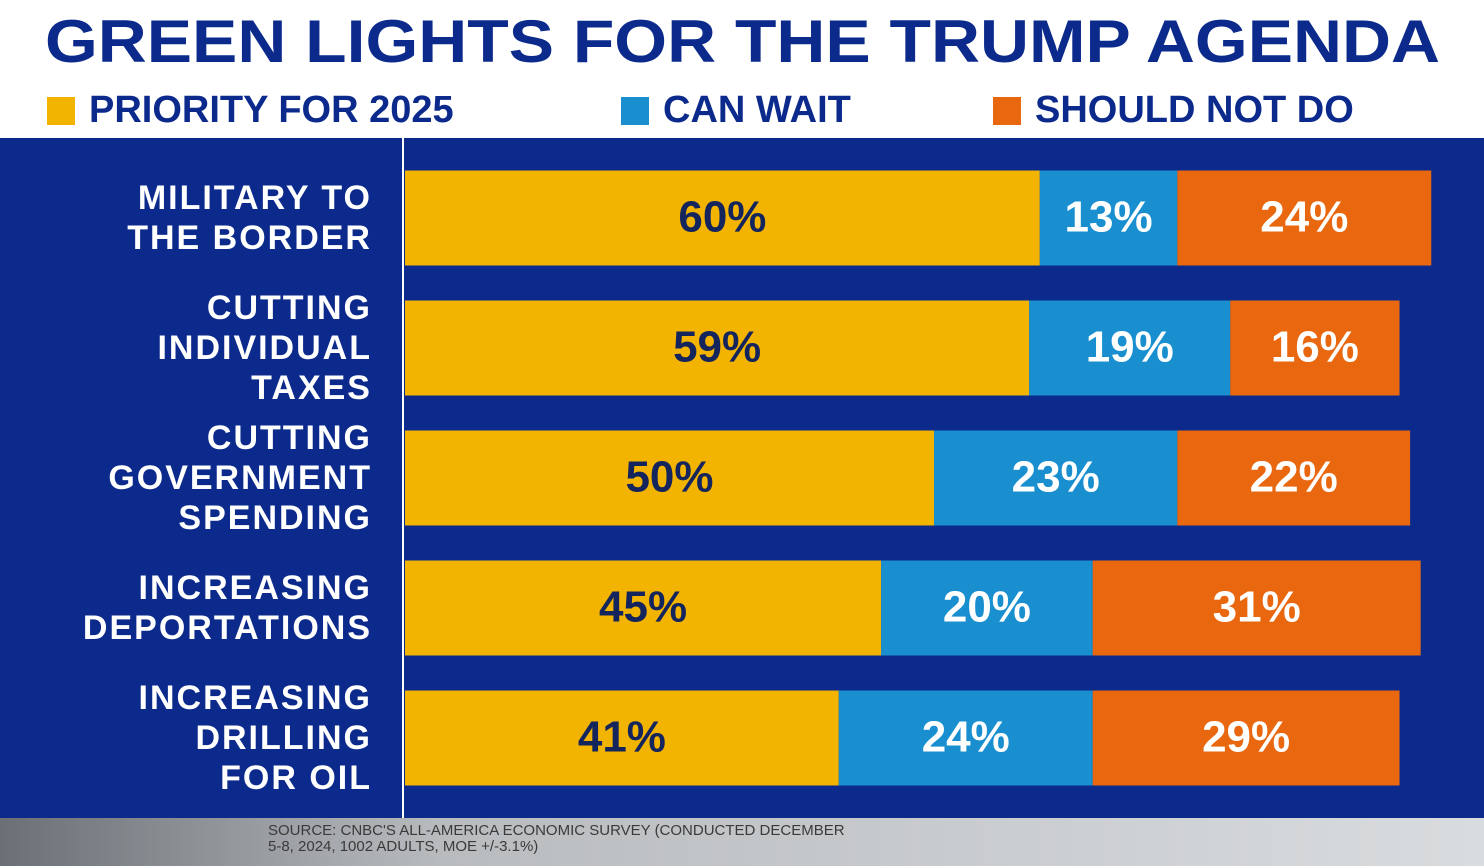  Describe the element at coordinates (249, 218) in the screenshot. I see `category-label: MILITARY TO THE BORDER` at that location.